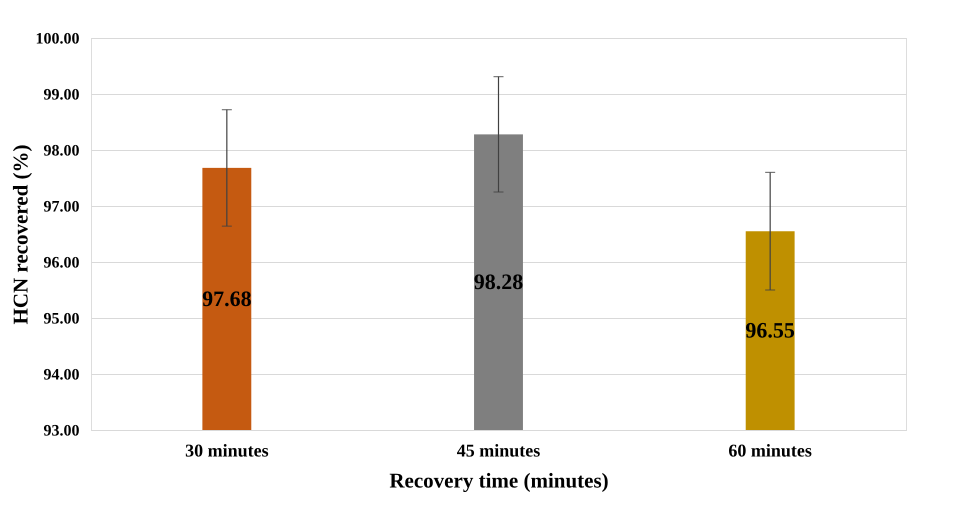  What do you see at coordinates (227, 450) in the screenshot?
I see `x-tick-label: 30 minutes` at bounding box center [227, 450].